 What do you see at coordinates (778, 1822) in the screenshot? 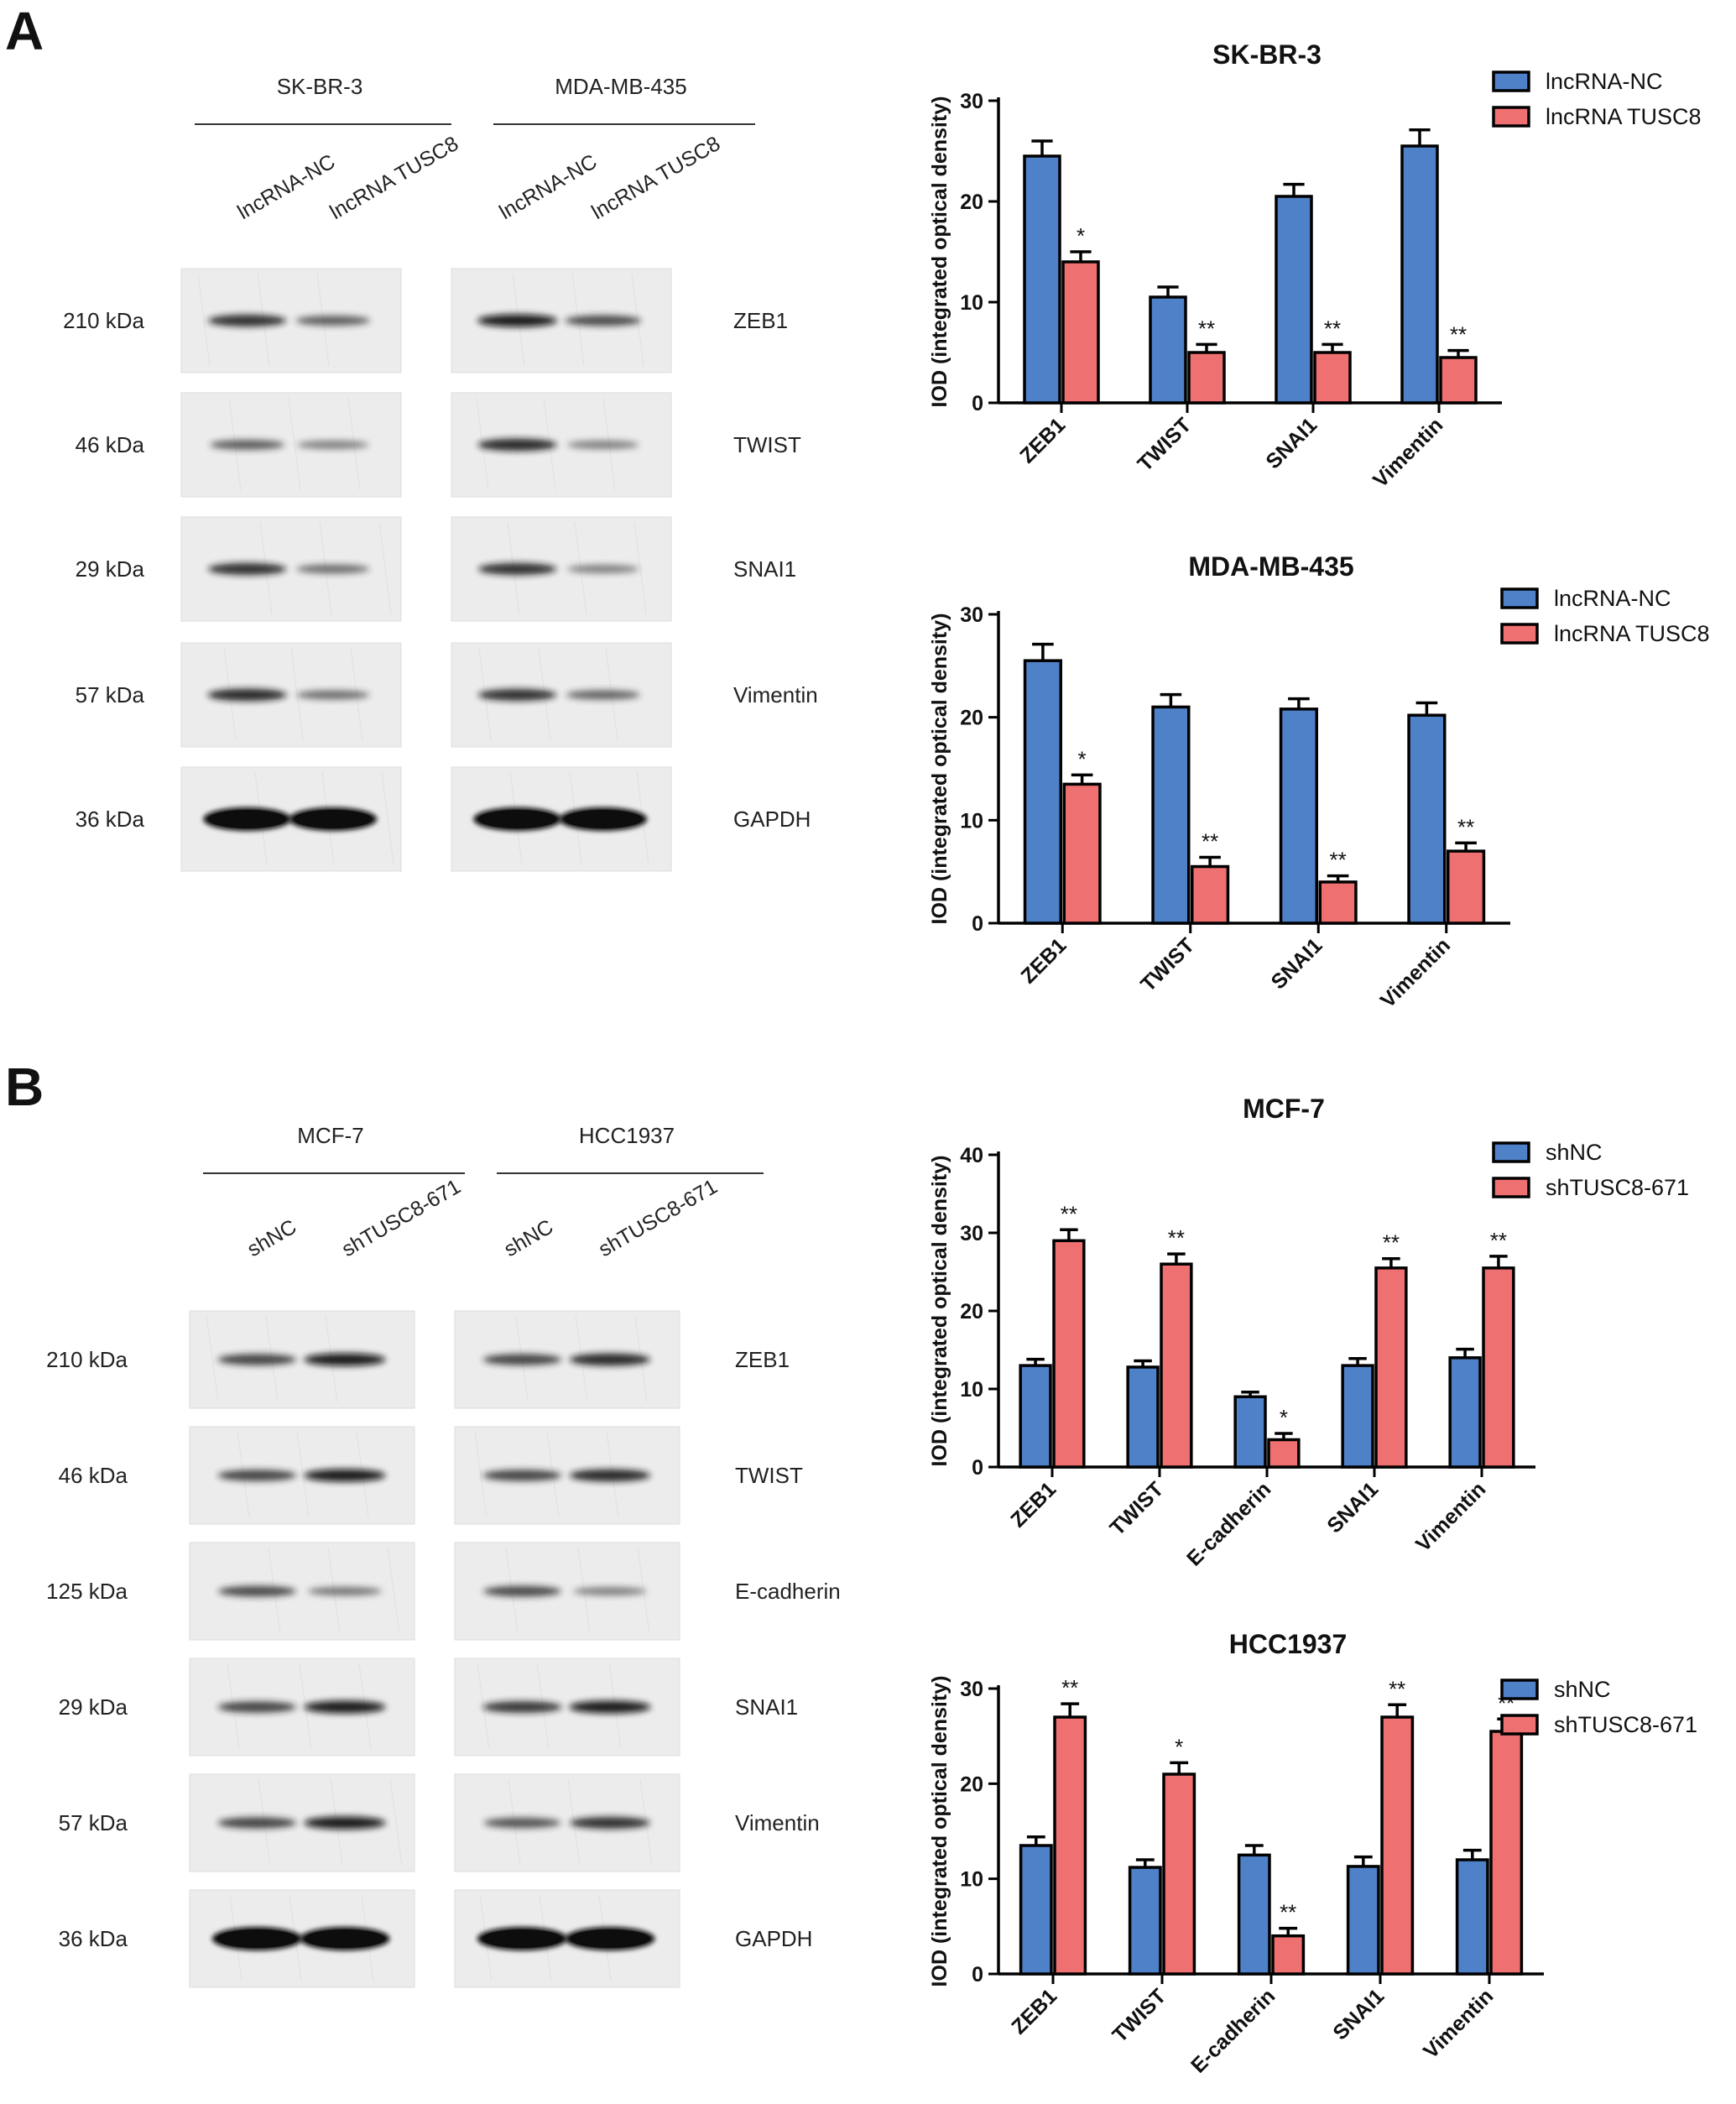
I see `protein-label: Vimentin` at bounding box center [778, 1822].